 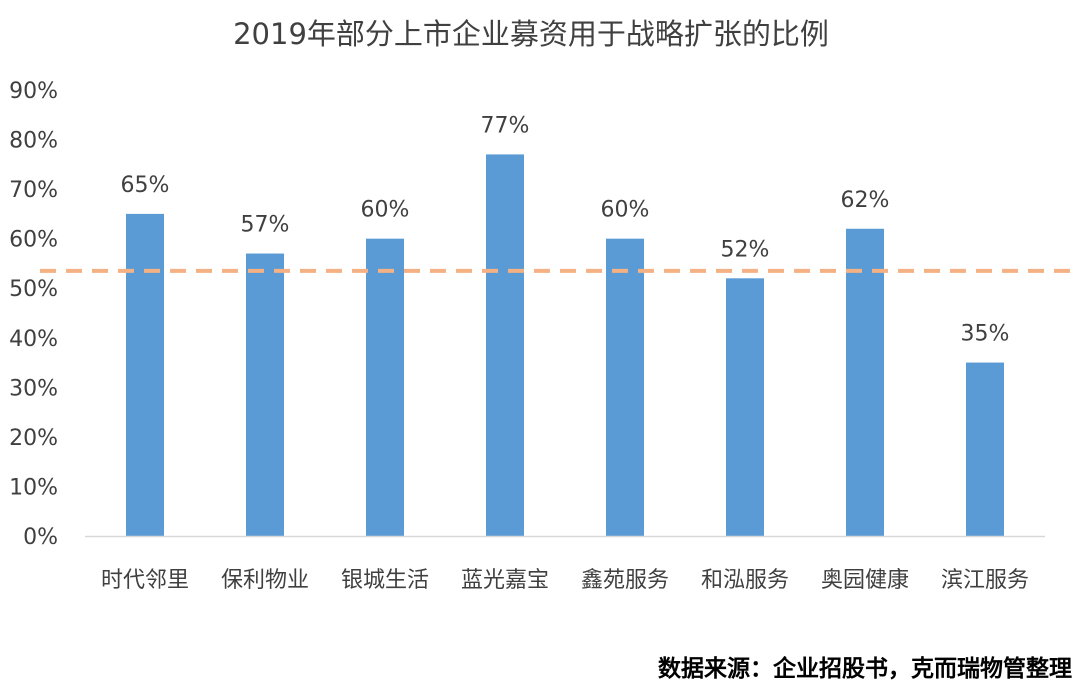 I want to click on y-tick-label: 30%, so click(x=33, y=388).